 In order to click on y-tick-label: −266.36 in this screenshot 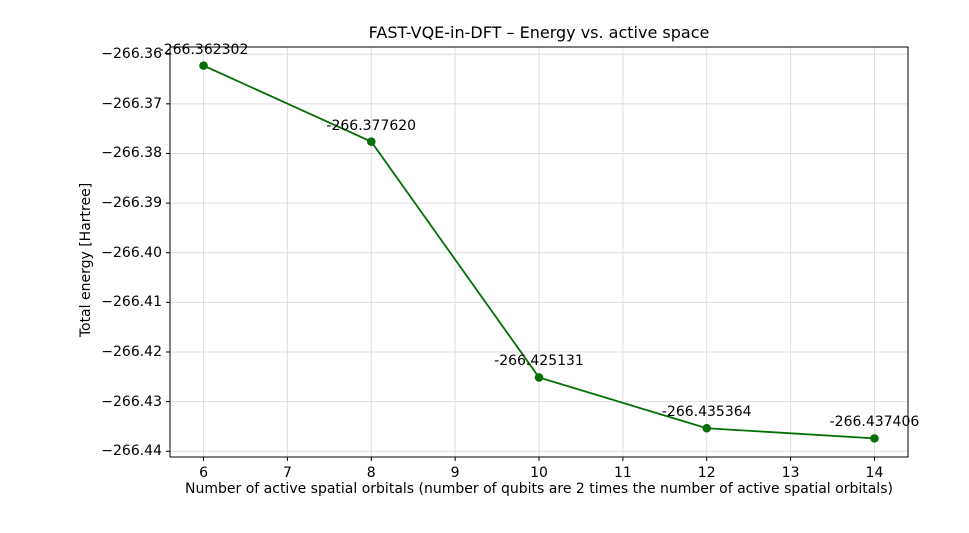, I will do `click(131, 54)`.